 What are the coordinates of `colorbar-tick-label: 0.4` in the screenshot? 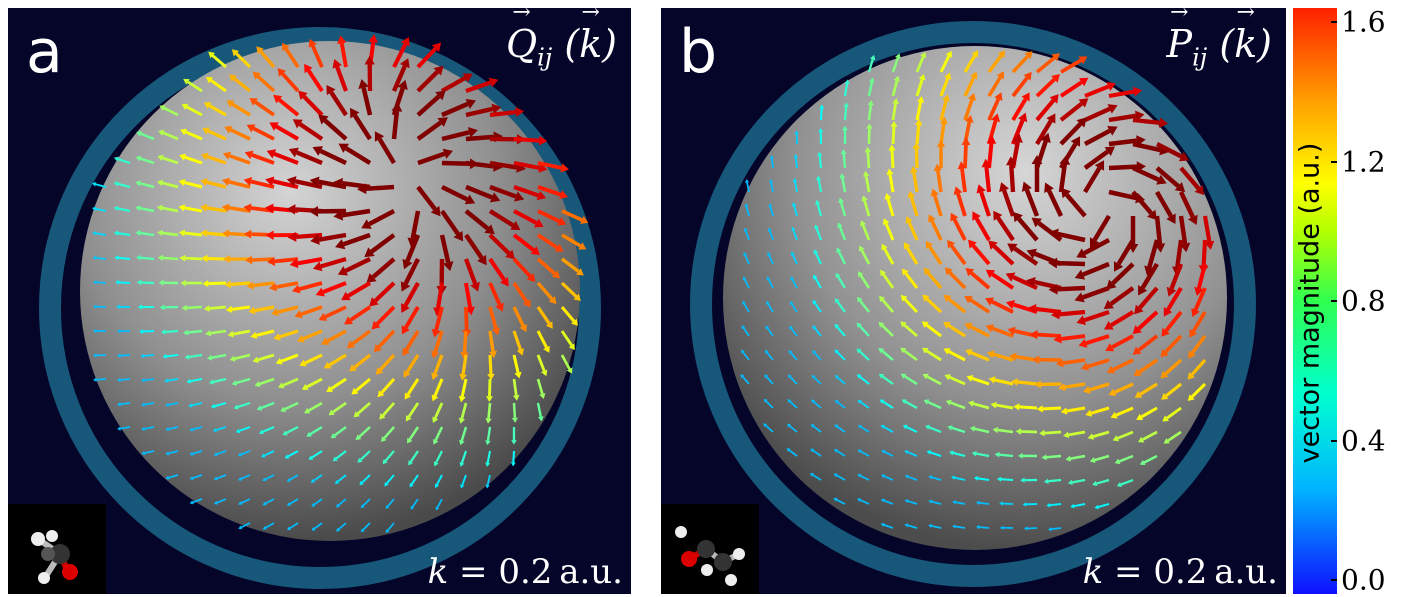 It's located at (1363, 440).